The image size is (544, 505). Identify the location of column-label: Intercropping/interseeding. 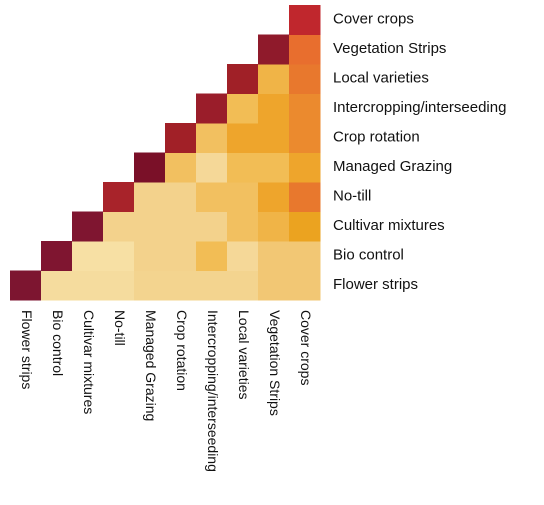
(213, 391).